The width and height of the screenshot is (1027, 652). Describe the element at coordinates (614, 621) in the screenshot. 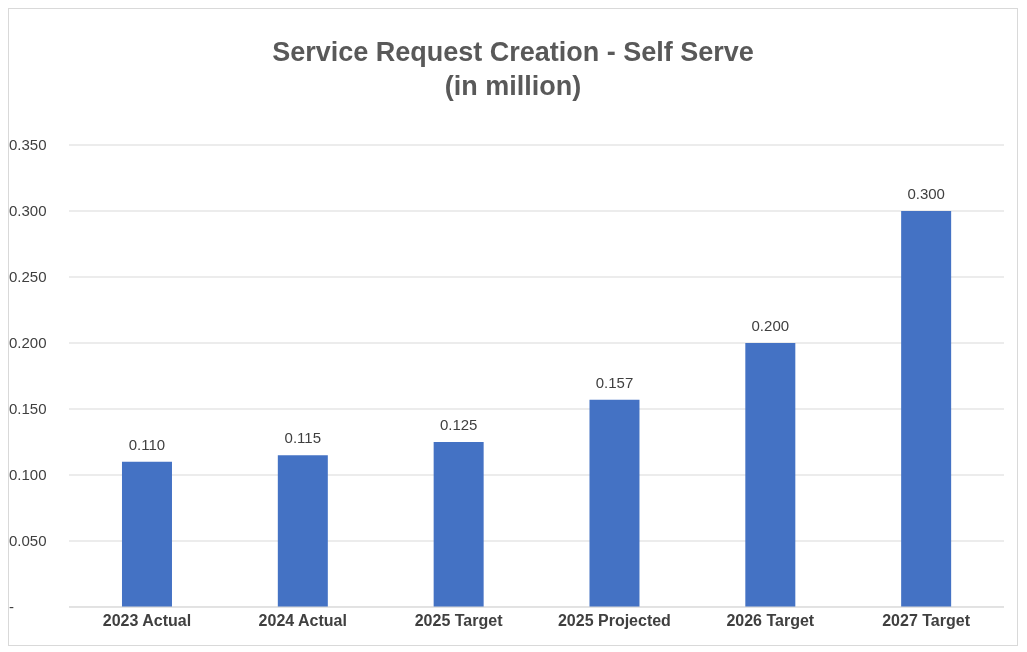

I see `x-tick-label: 2025 Projected` at that location.